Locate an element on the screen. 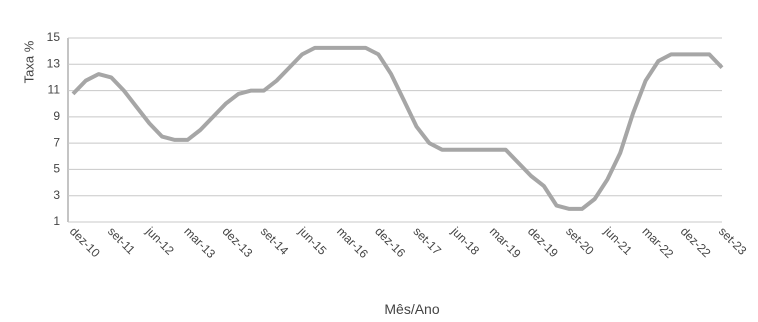  x-tick-label: dez-13 is located at coordinates (238, 242).